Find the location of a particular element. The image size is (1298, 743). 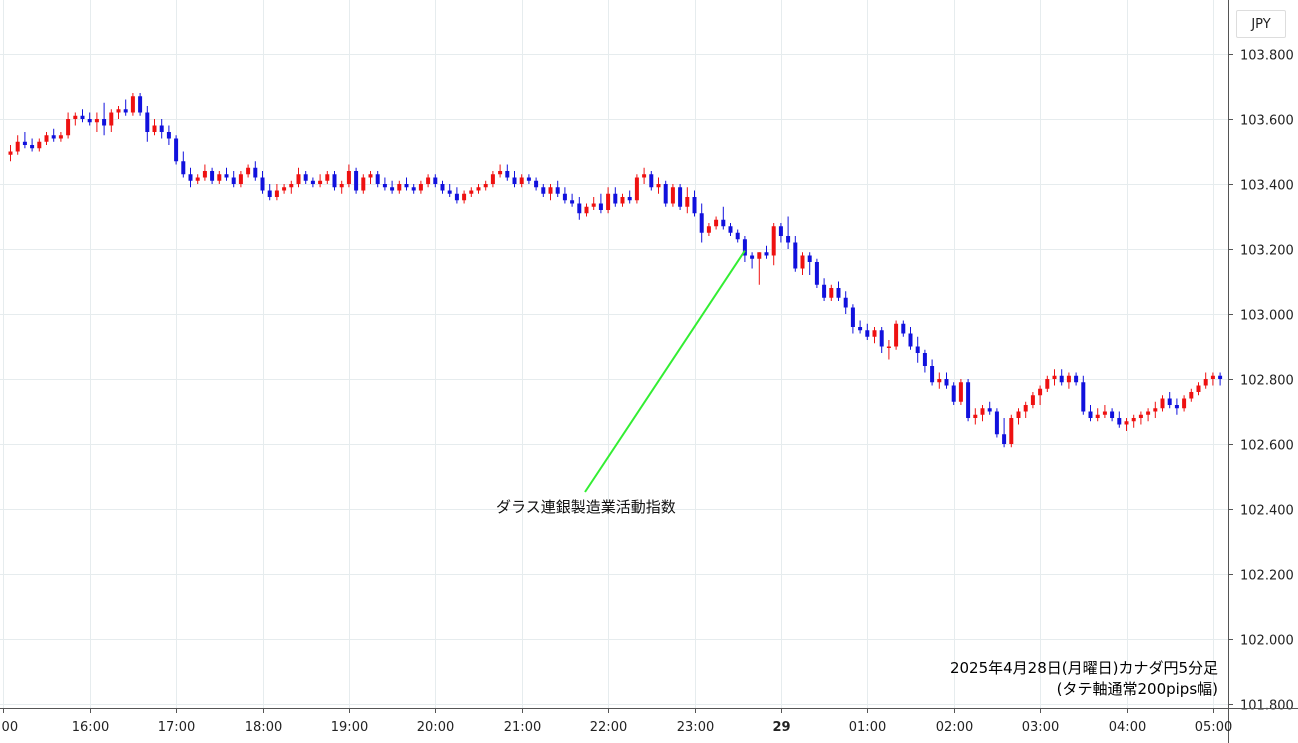

y-tick-label: 103.800 is located at coordinates (1267, 56).